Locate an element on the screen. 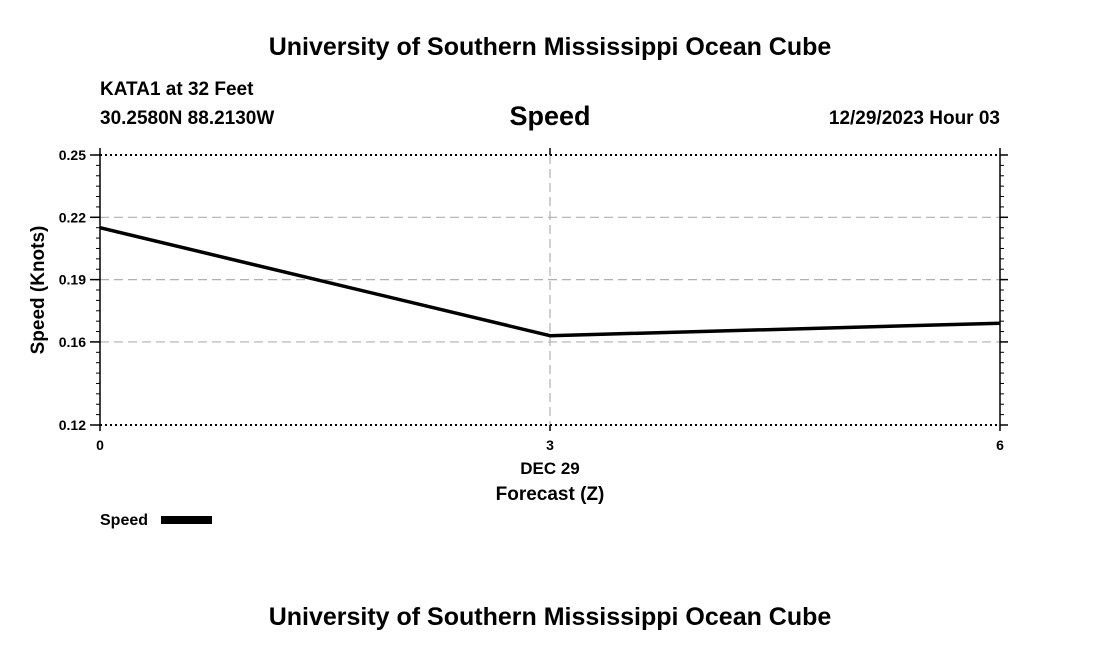 The image size is (1100, 655). x-tick-label: 0 is located at coordinates (100, 445).